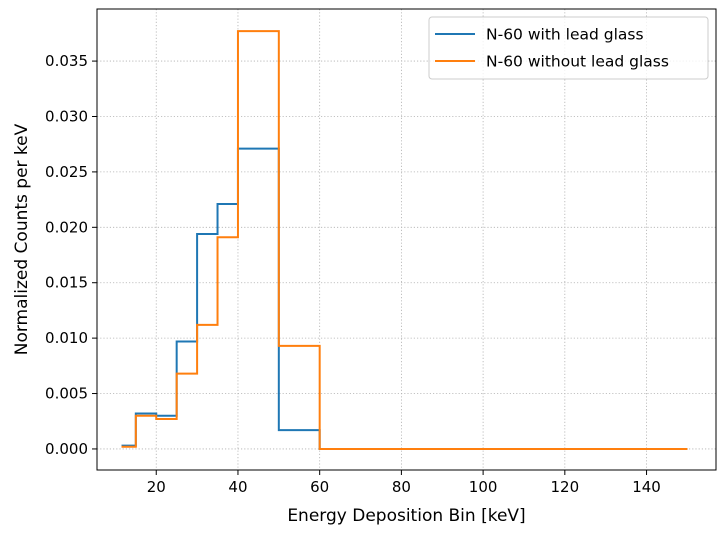  What do you see at coordinates (66, 227) in the screenshot?
I see `y-tick-label: 0.020` at bounding box center [66, 227].